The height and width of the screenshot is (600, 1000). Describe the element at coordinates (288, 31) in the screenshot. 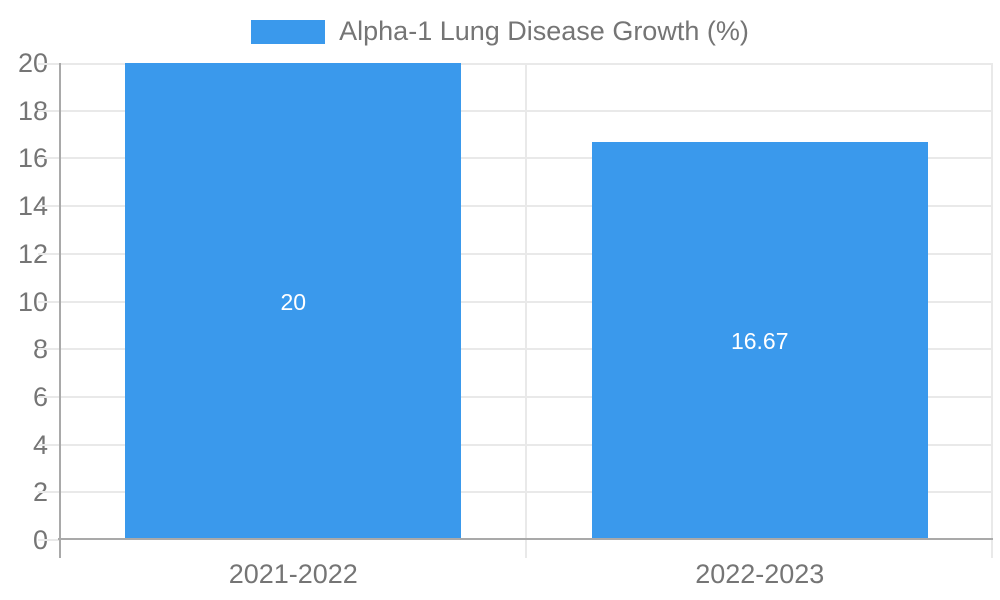

I see `legend-color-swatch` at that location.